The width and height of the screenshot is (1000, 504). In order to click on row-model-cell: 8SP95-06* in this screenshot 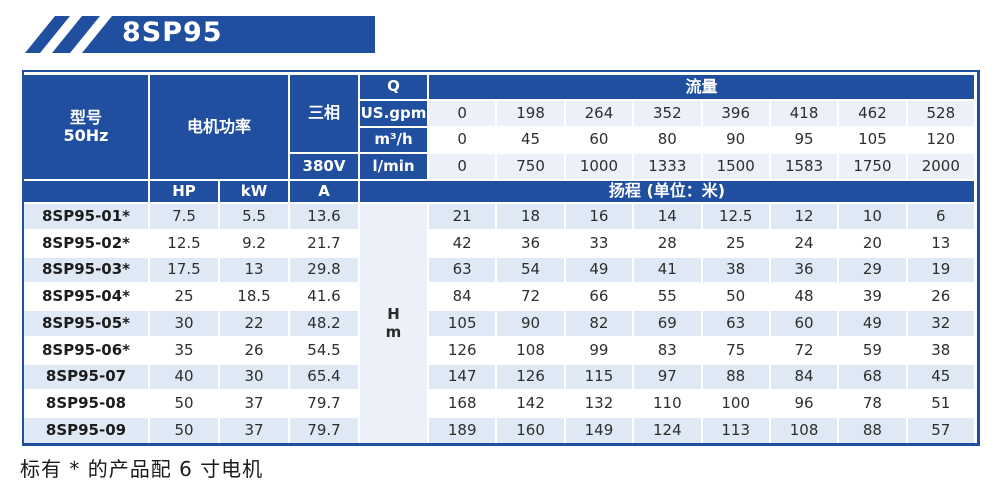, I will do `click(86, 350)`.